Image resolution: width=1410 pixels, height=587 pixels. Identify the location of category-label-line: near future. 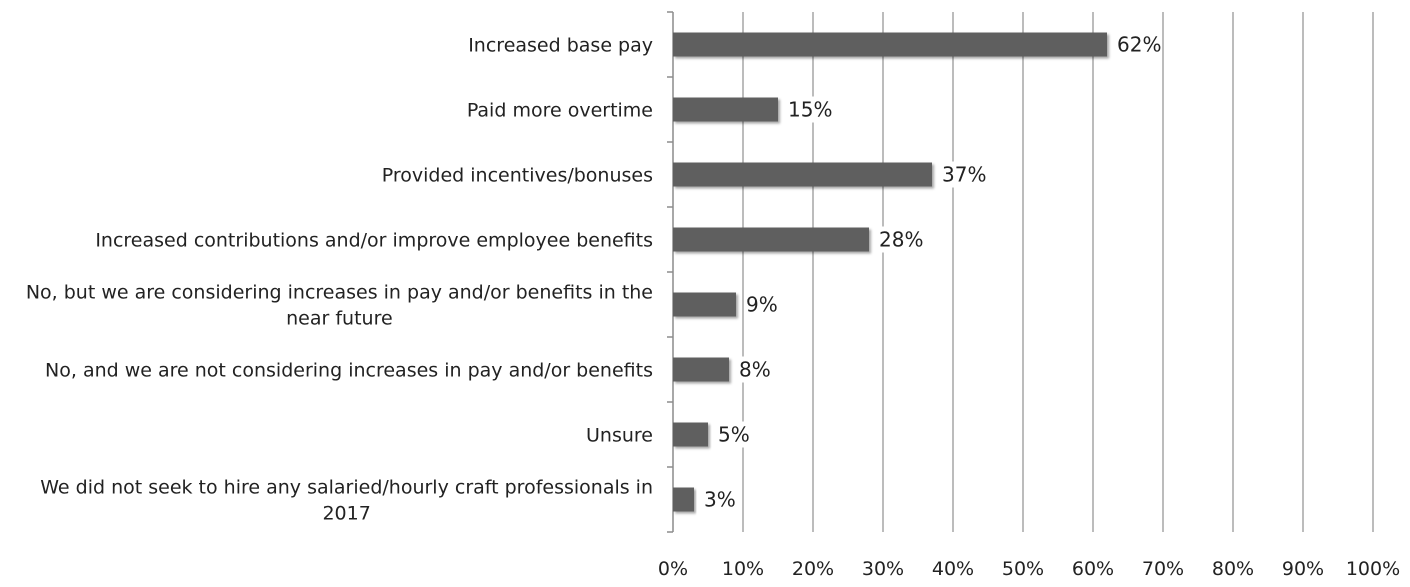
(339, 319).